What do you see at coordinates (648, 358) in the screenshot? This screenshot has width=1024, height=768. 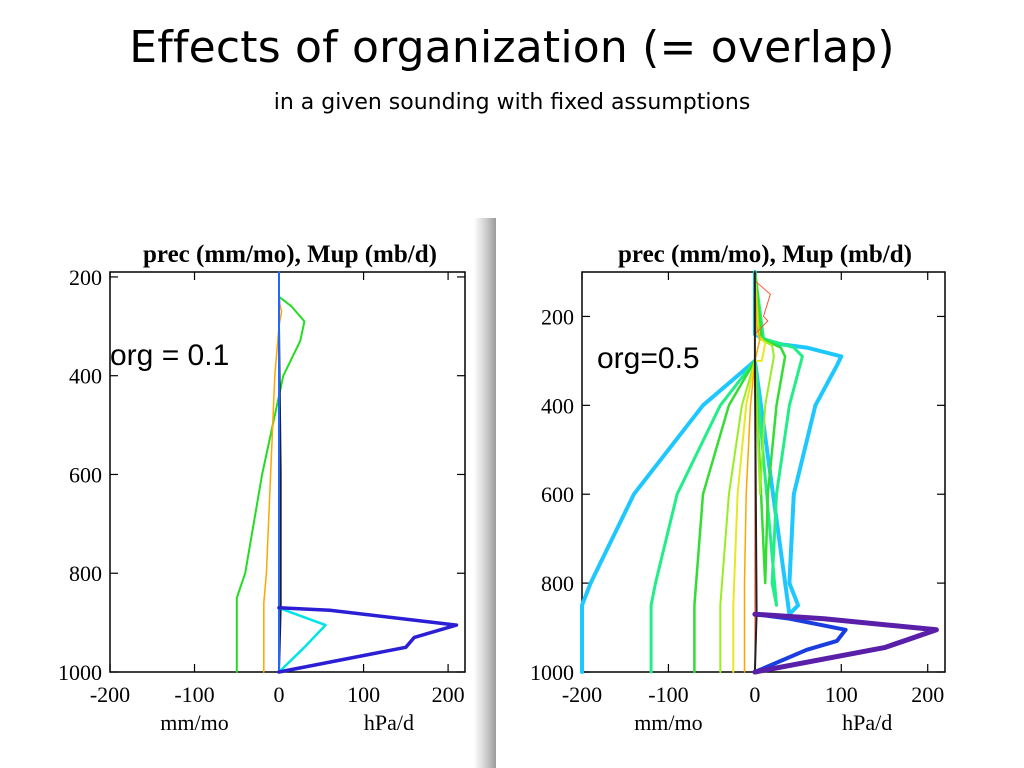 I see `org-annotation: org=0.5` at bounding box center [648, 358].